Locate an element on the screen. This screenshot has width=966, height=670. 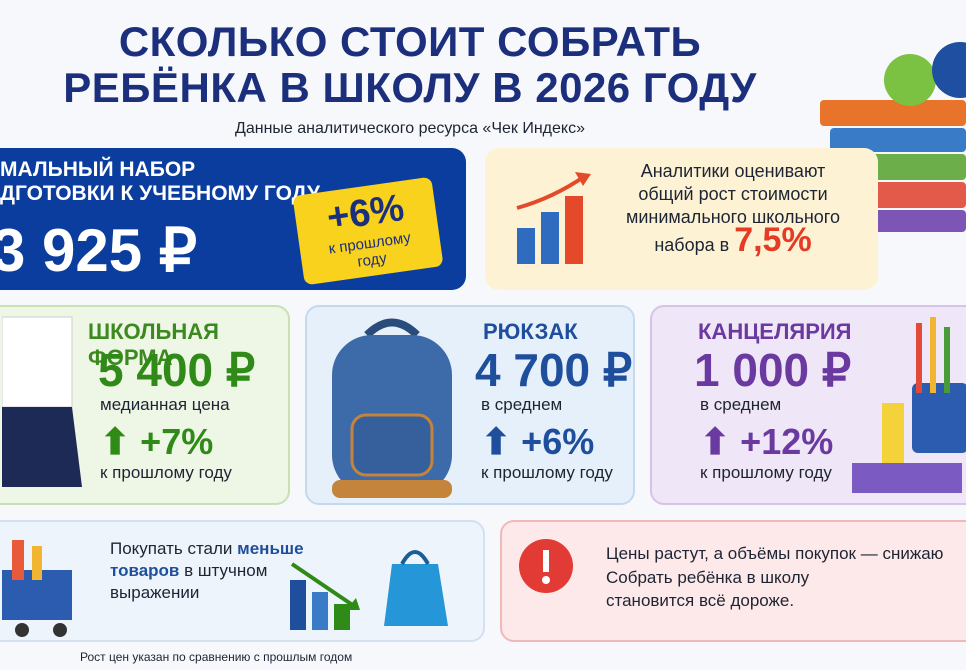
price-tag: +6% к прошлому году is located at coordinates (368, 231).